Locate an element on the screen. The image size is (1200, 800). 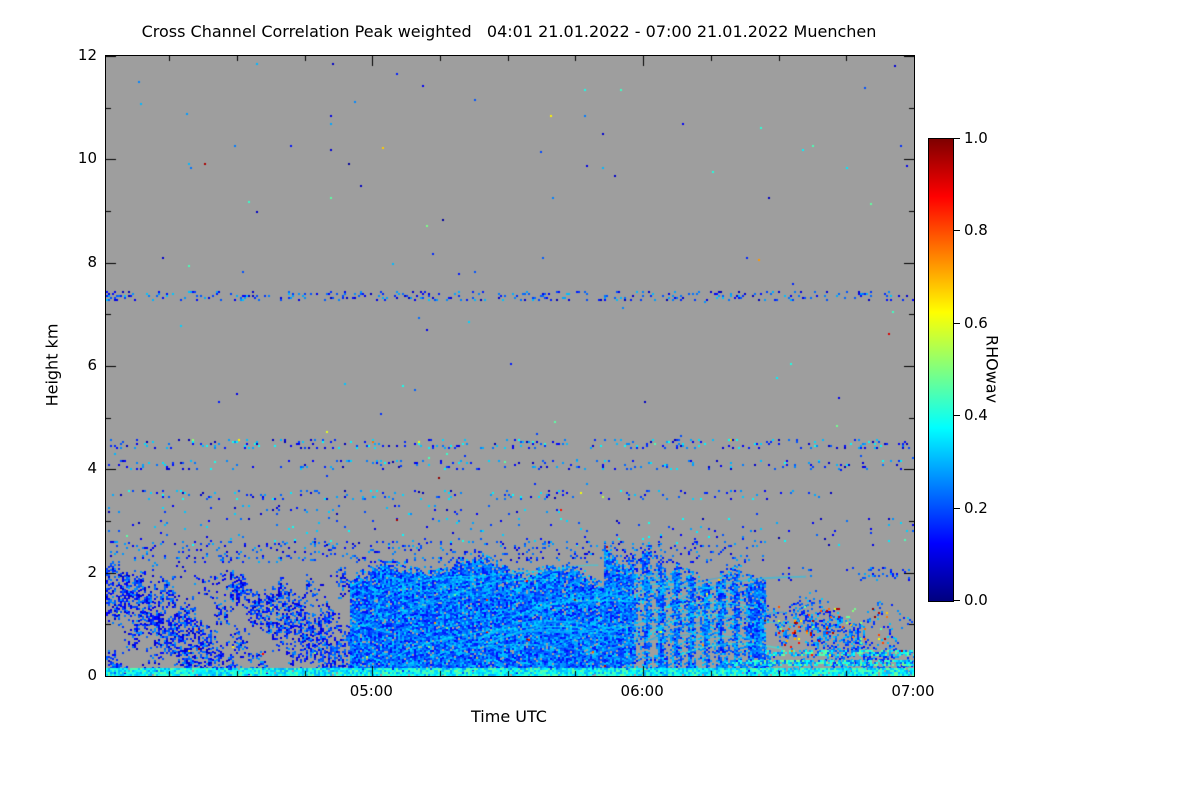
colorbar-tick-label: 0.8 is located at coordinates (976, 230).